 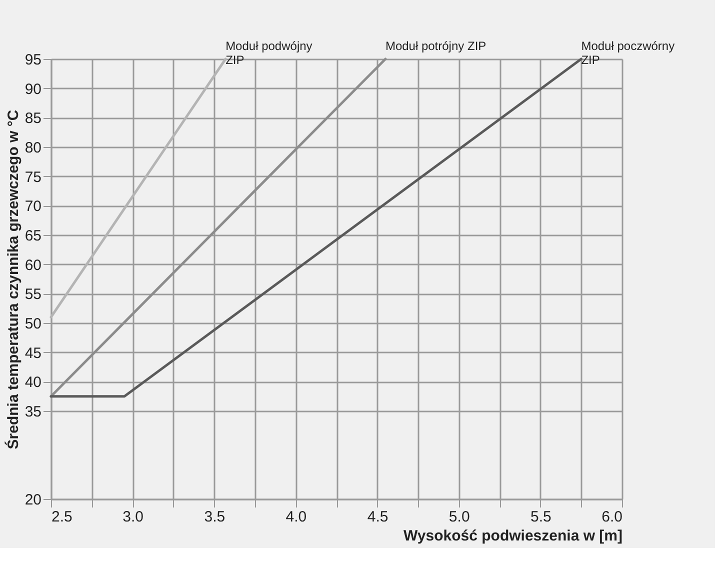 What do you see at coordinates (296, 517) in the screenshot?
I see `x-tick-label: 4.0` at bounding box center [296, 517].